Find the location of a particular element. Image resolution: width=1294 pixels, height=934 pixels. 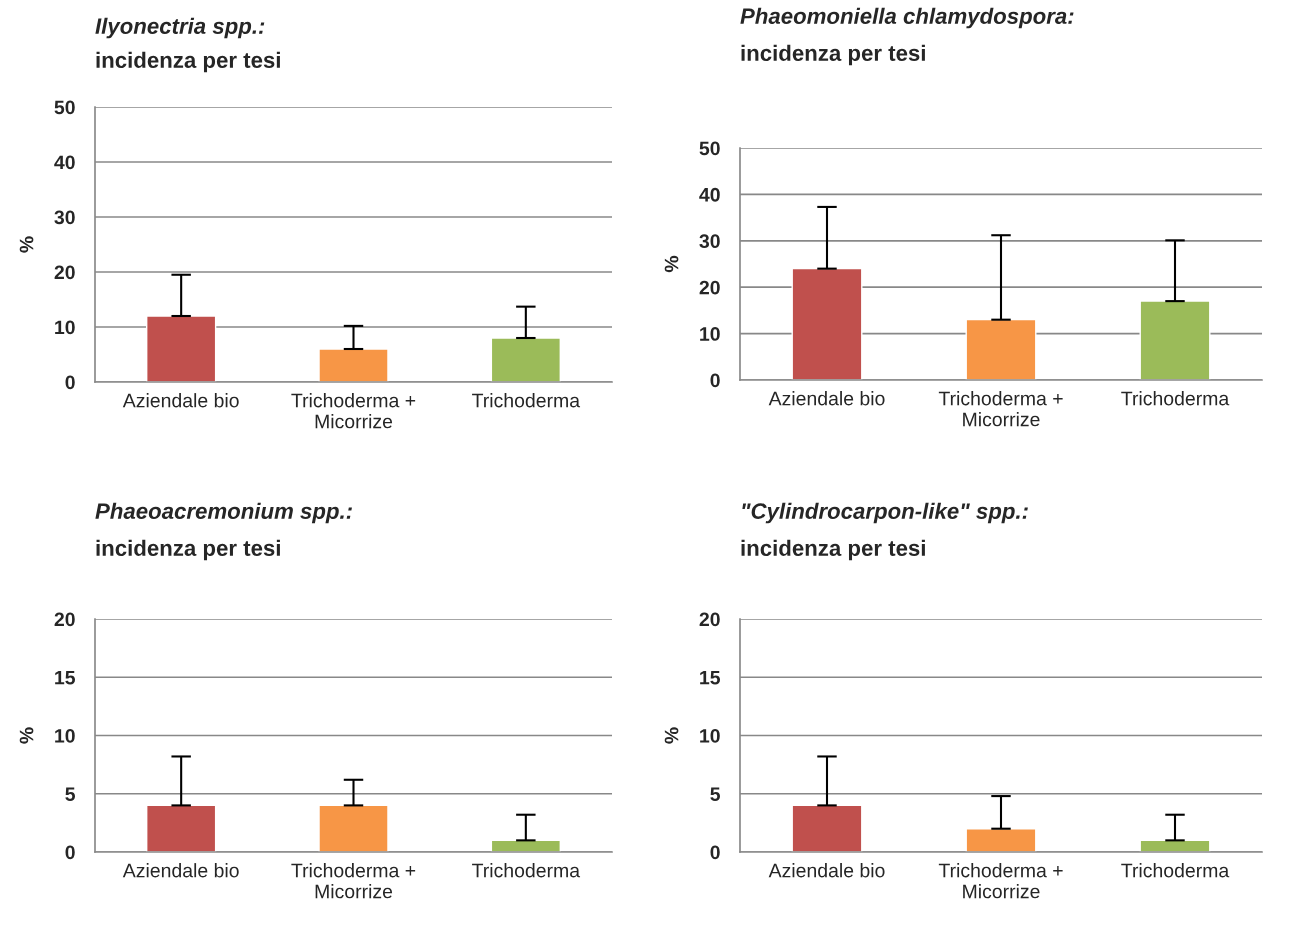

chart-title: Phaeoacremonium spp.: is located at coordinates (223, 513).